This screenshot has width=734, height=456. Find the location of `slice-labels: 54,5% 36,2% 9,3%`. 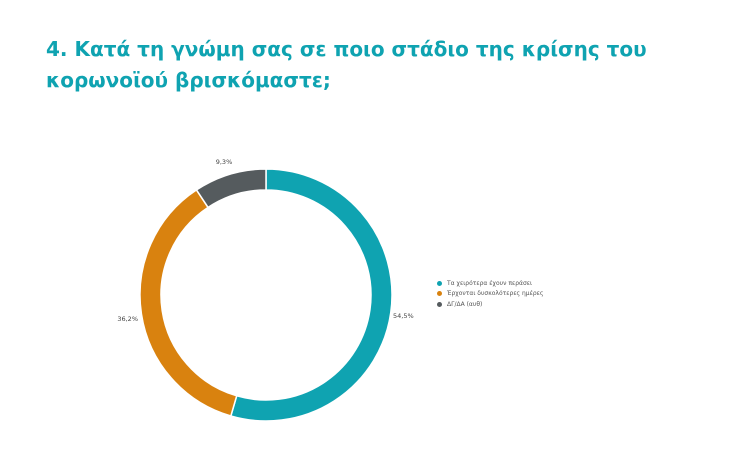

slice-labels: 54,5% 36,2% 9,3% is located at coordinates (265, 240).